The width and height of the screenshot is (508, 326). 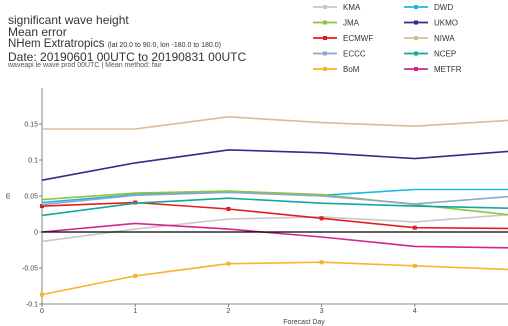 I want to click on series-ecmwf-line, so click(x=274, y=215).